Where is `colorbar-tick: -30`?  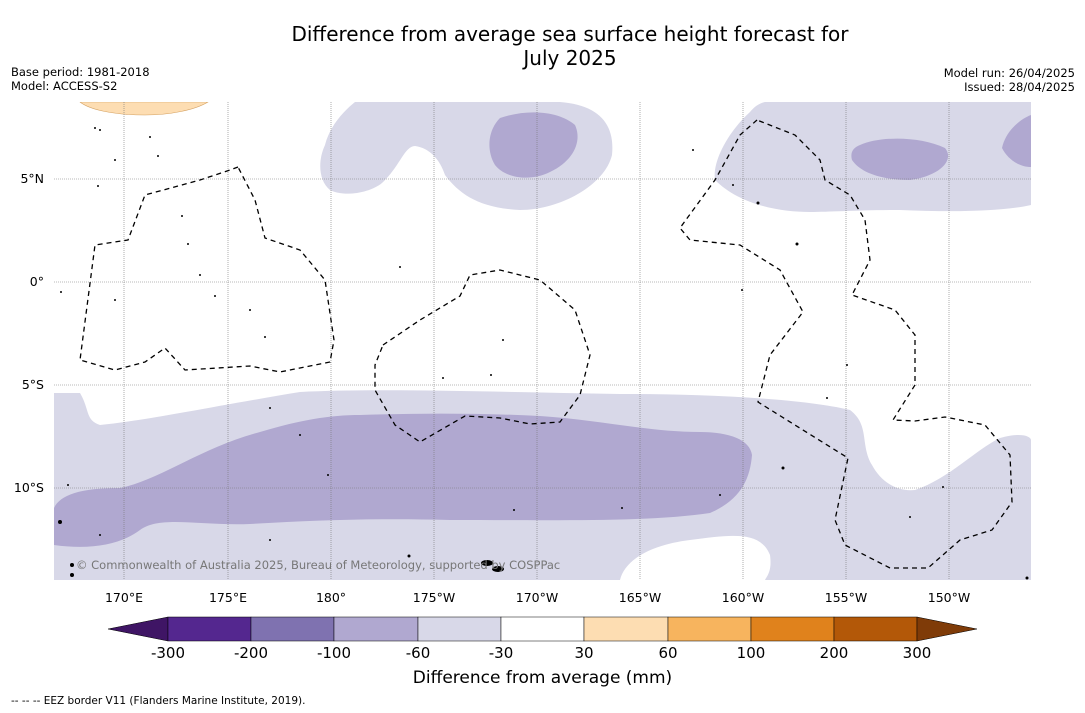
colorbar-tick: -30 is located at coordinates (501, 653).